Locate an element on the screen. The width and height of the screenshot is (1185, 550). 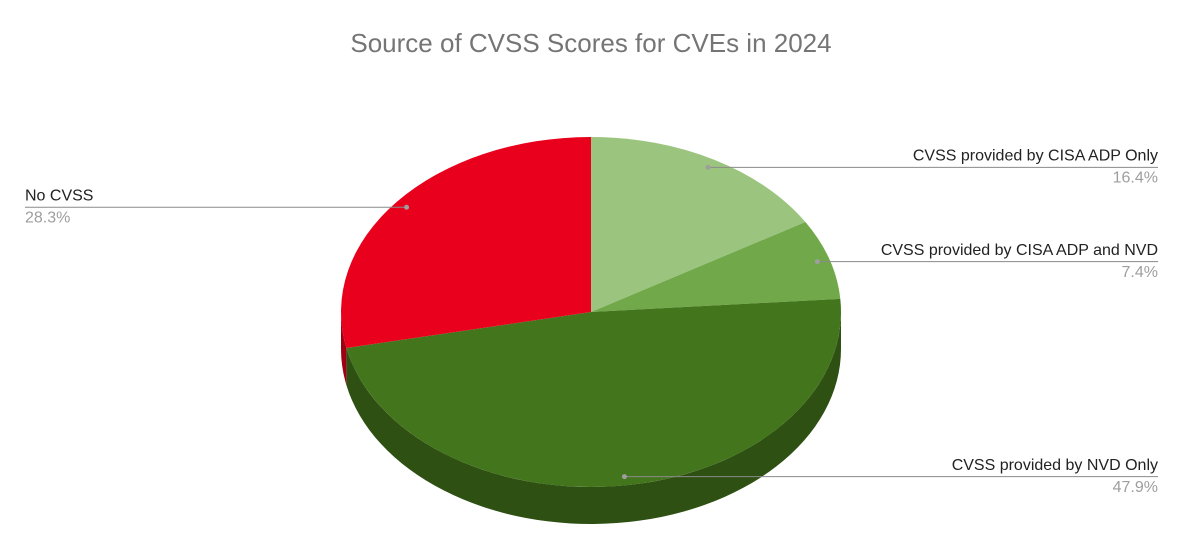
slice-value-label: 28.3% is located at coordinates (47, 217).